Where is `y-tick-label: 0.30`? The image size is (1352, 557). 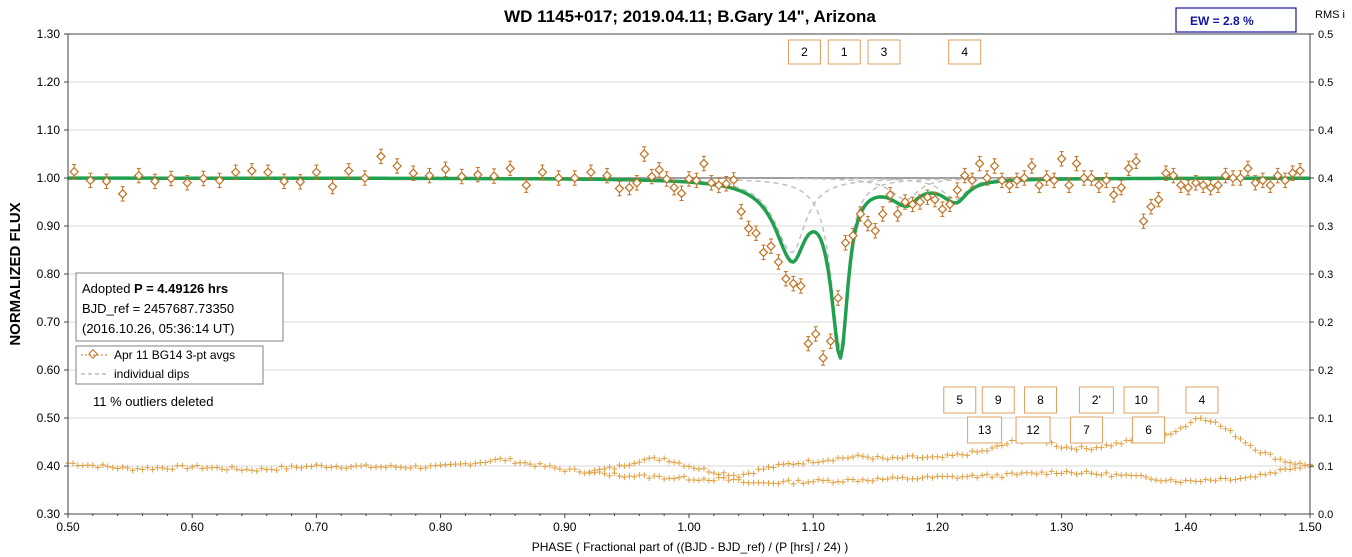 y-tick-label: 0.30 is located at coordinates (49, 514).